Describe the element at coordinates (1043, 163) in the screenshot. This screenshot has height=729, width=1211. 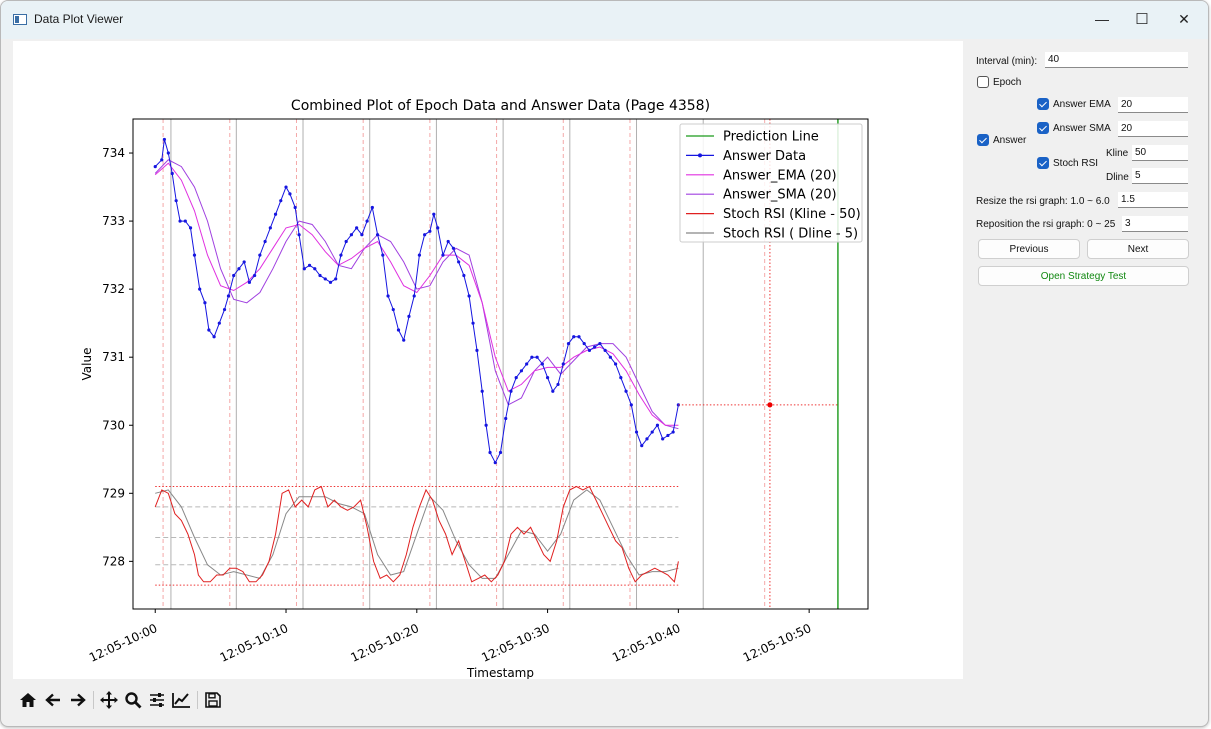
I see `stoch-rsi-checkbox` at that location.